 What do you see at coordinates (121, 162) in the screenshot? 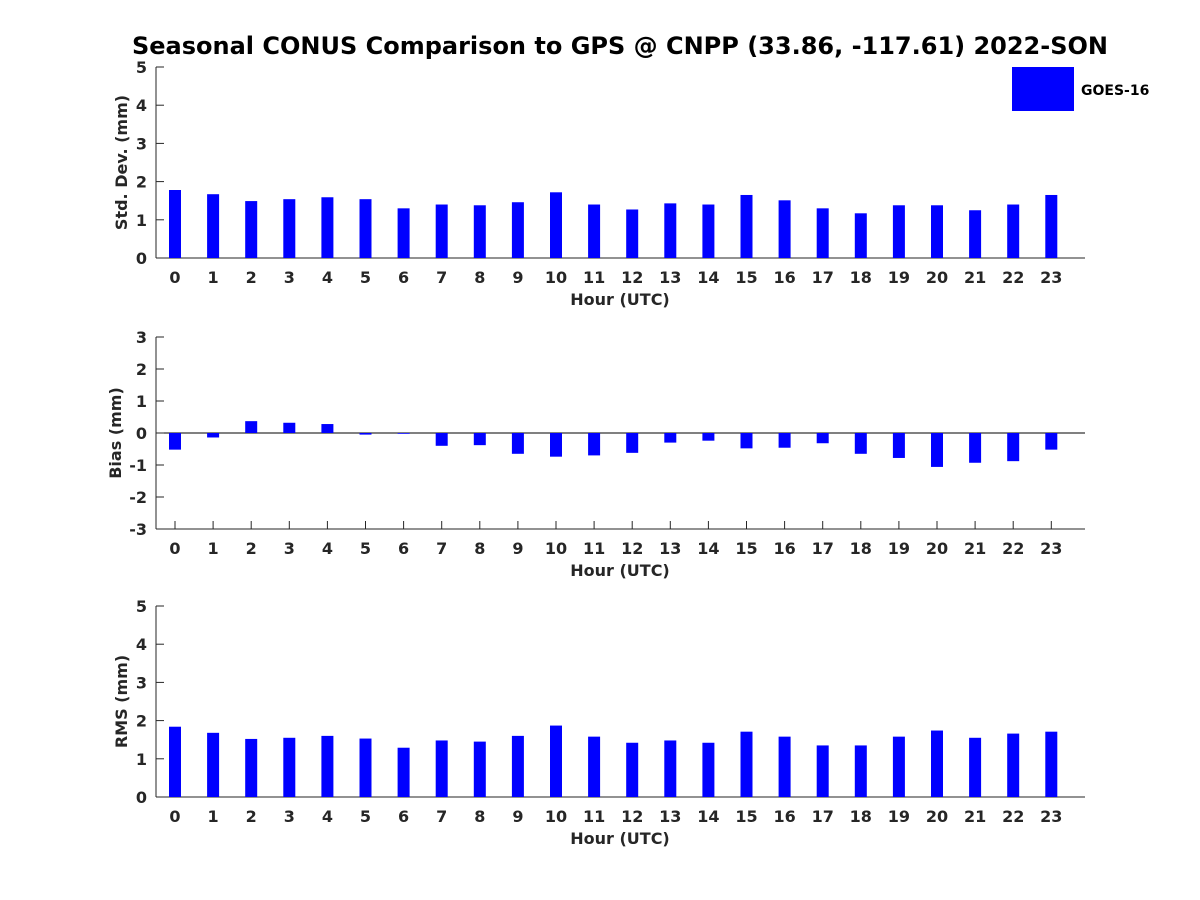
I see `y-axis-label: Std. Dev. (mm)` at bounding box center [121, 162].